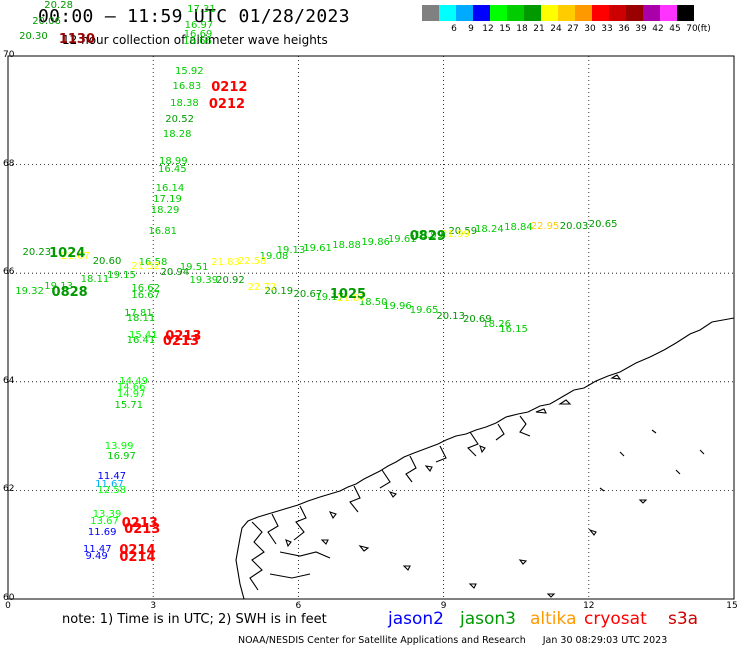  Describe the element at coordinates (9, 163) in the screenshot. I see `latitude-label: 68` at that location.